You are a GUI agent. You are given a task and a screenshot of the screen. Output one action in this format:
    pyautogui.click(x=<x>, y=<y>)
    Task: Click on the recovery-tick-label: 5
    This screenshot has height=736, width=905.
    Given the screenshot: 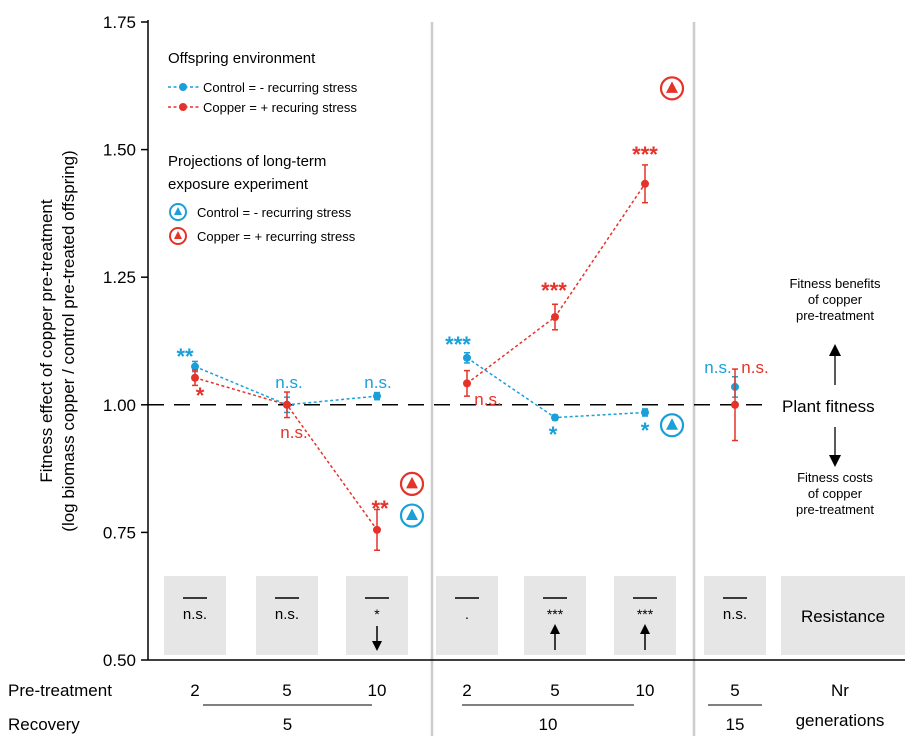 What is the action you would take?
    pyautogui.click(x=287, y=724)
    